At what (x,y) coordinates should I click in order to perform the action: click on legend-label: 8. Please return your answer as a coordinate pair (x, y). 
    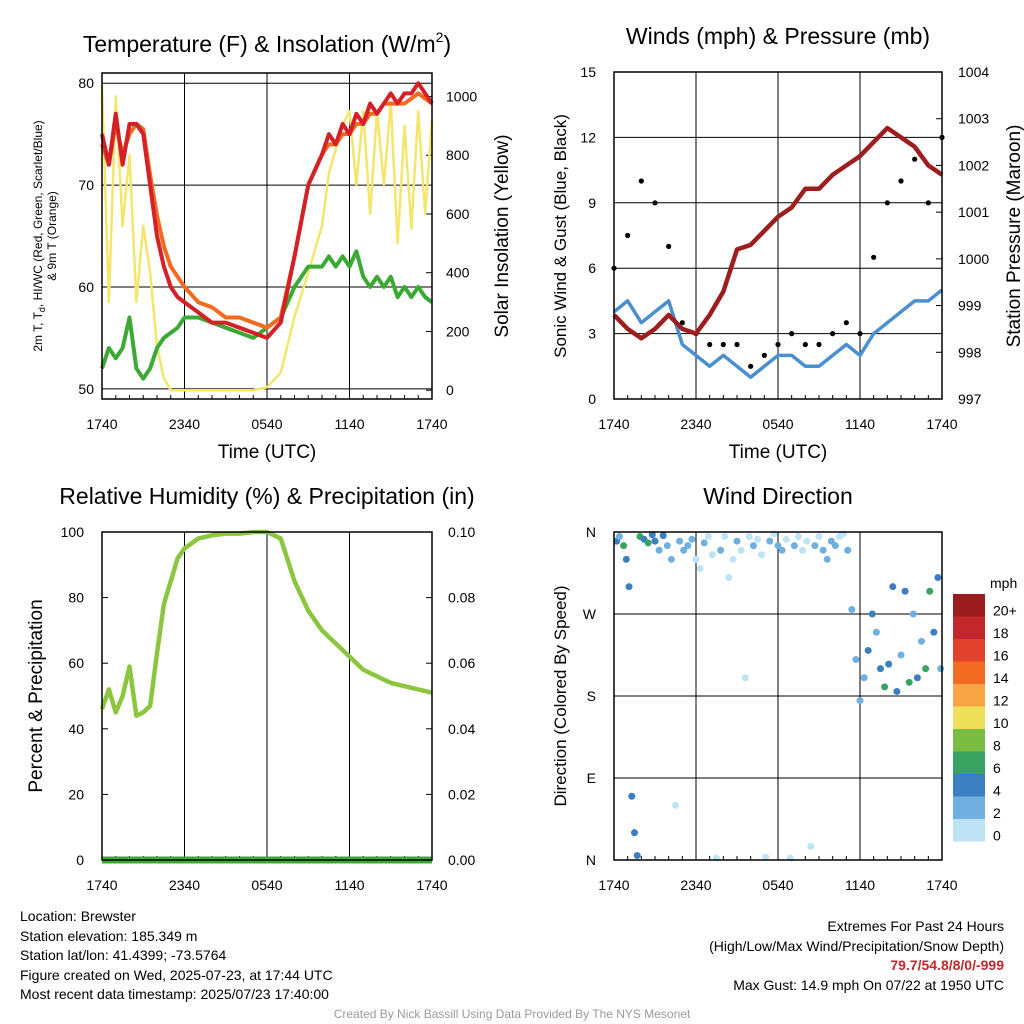
    Looking at the image, I should click on (997, 745).